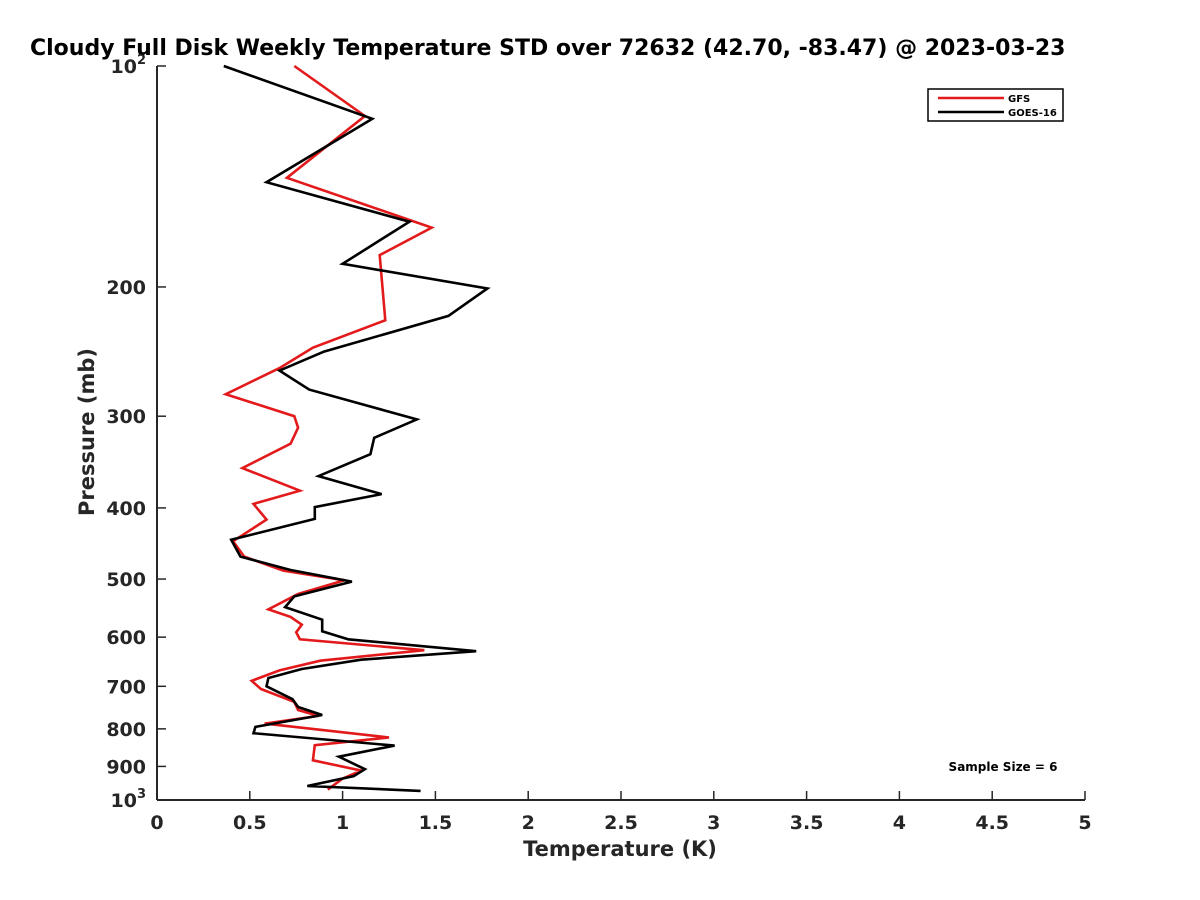 The height and width of the screenshot is (900, 1200). Describe the element at coordinates (1032, 113) in the screenshot. I see `legend-label-goes-16: GOES-16` at that location.